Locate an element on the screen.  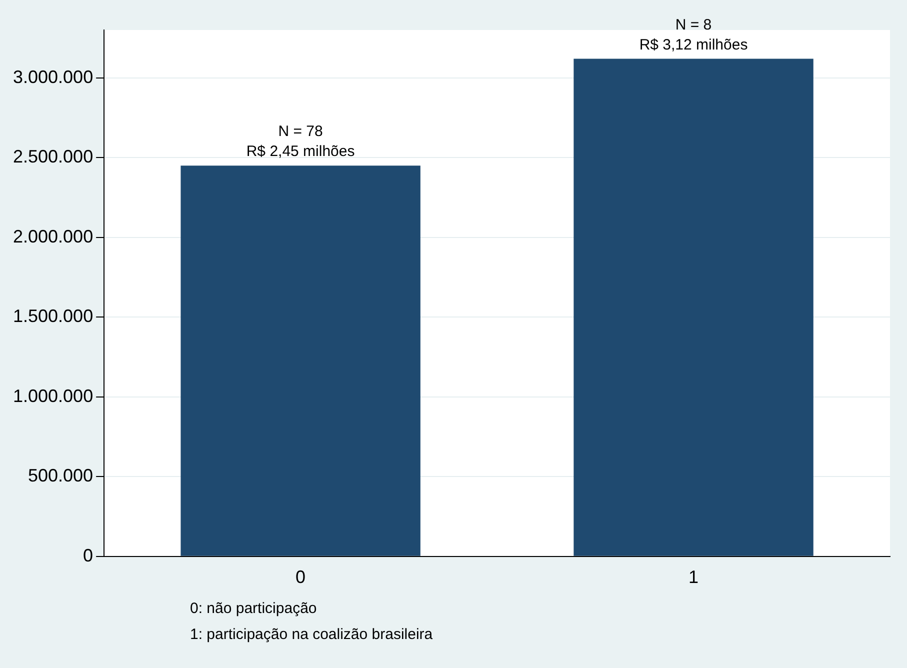
y-tick-label: 3.000.000 is located at coordinates (53, 76).